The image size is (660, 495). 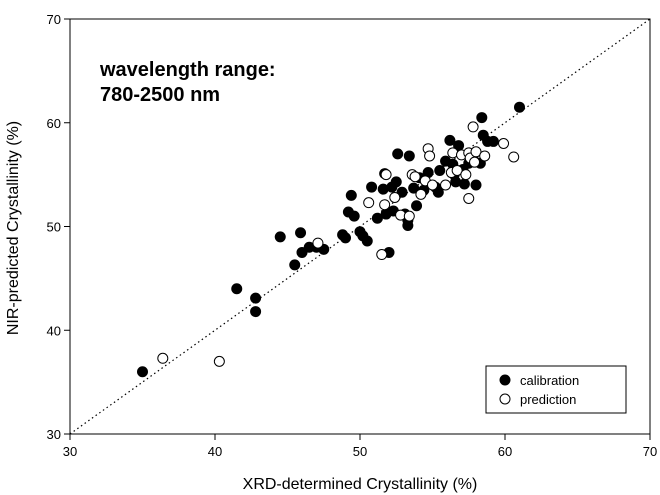 I want to click on legend-box, so click(x=556, y=389).